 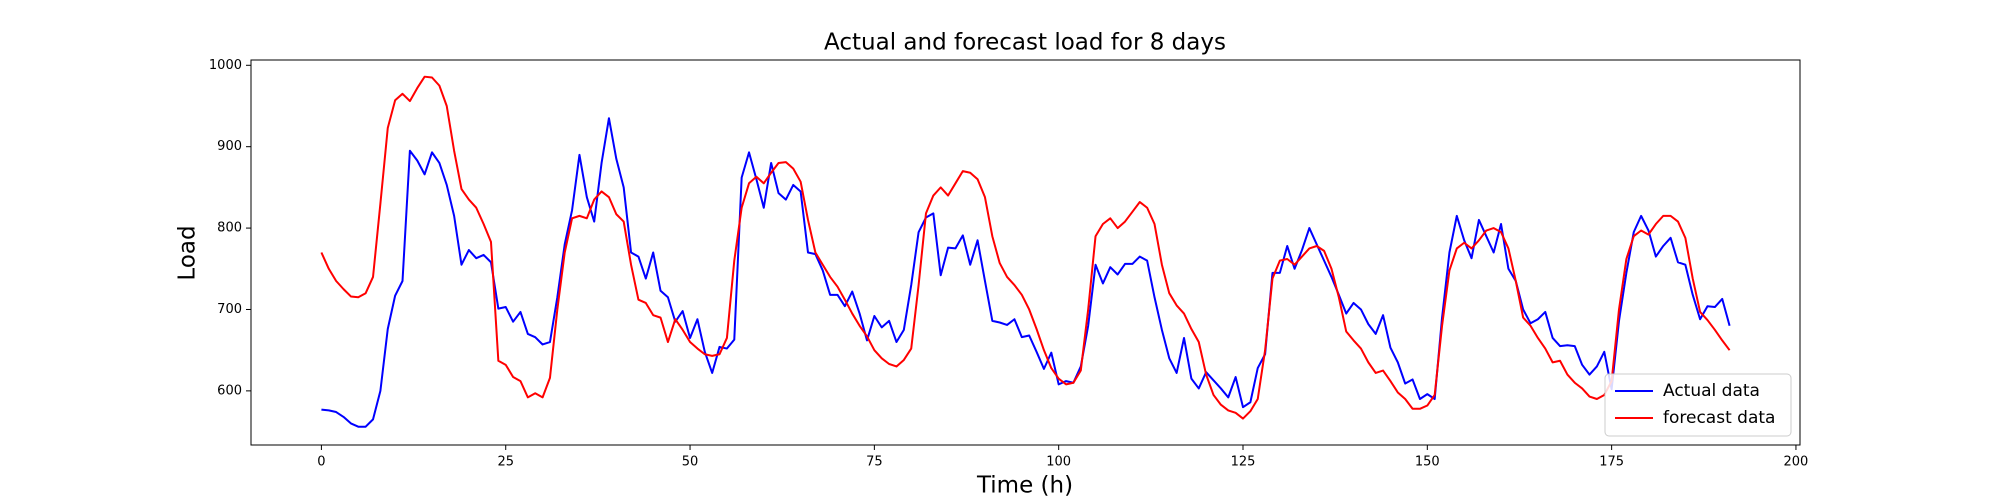 I want to click on legend-box, so click(x=1698, y=405).